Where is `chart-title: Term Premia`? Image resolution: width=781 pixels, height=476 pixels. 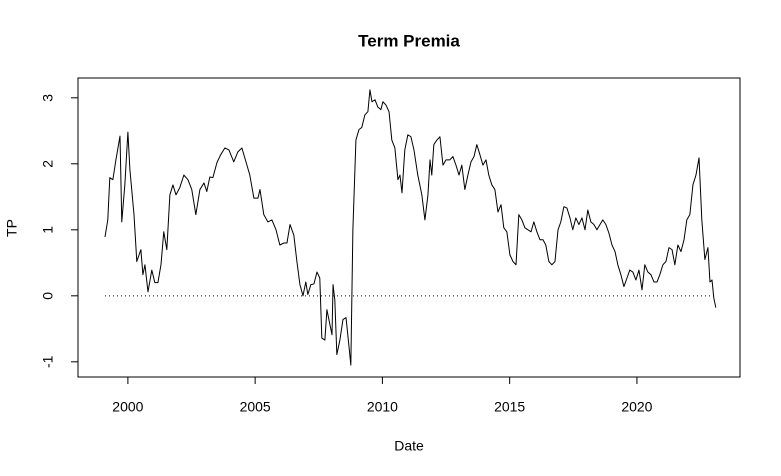
chart-title: Term Premia is located at coordinates (409, 40).